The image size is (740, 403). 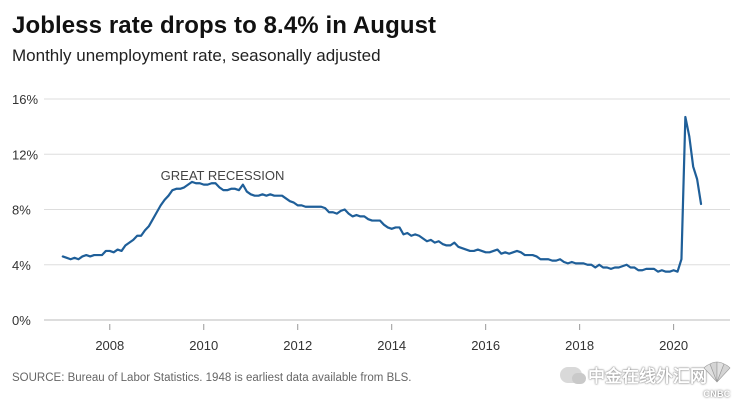 I want to click on x-tick-label: 2020, so click(x=673, y=345).